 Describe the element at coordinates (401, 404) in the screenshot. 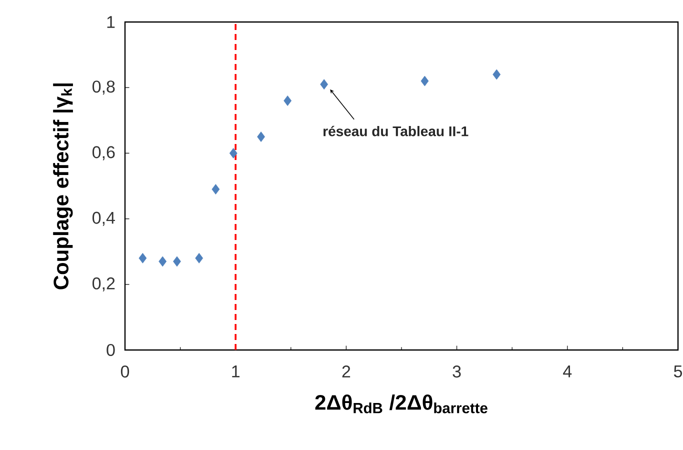

I see `x-axis-title: 2Δθ$_{RdB}$ /2Δθ$_{barrette}$` at that location.